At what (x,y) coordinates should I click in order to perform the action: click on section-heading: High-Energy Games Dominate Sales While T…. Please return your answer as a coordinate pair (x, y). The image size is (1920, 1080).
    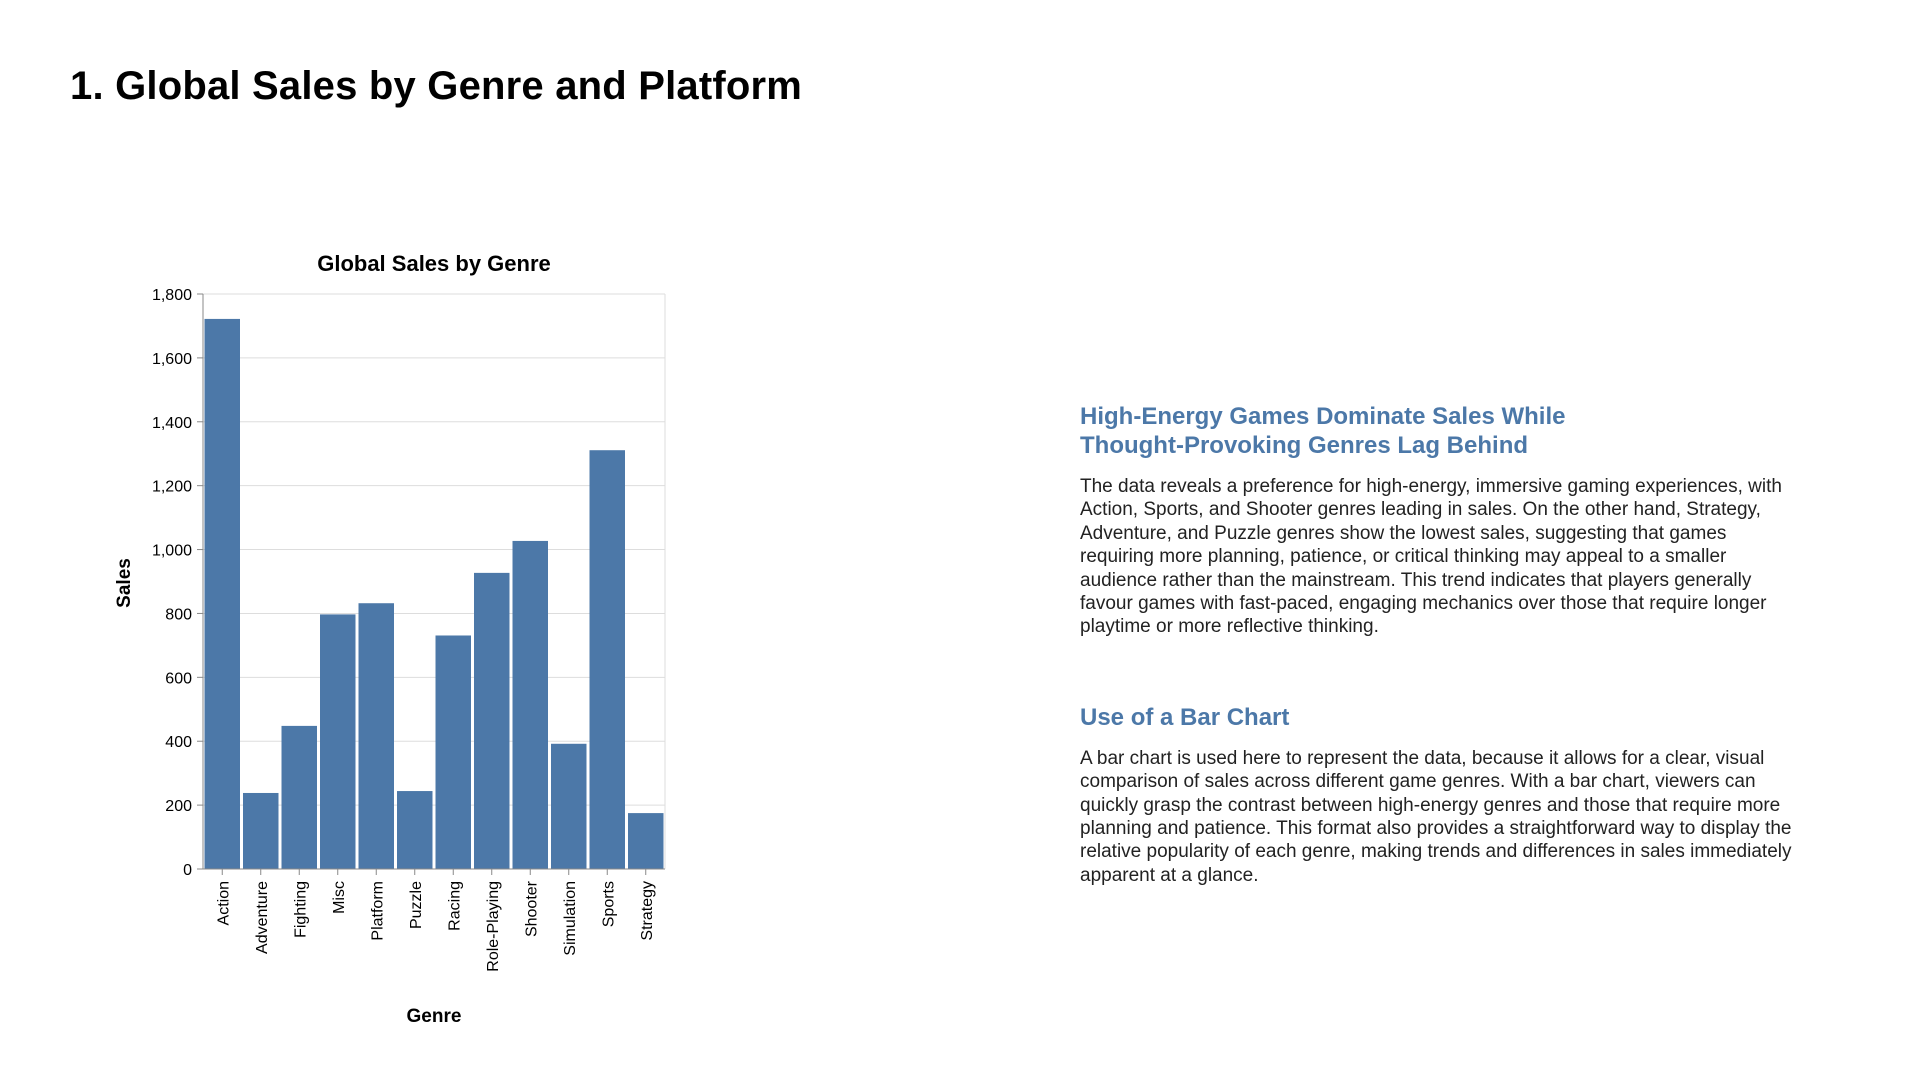
    Looking at the image, I should click on (1323, 431).